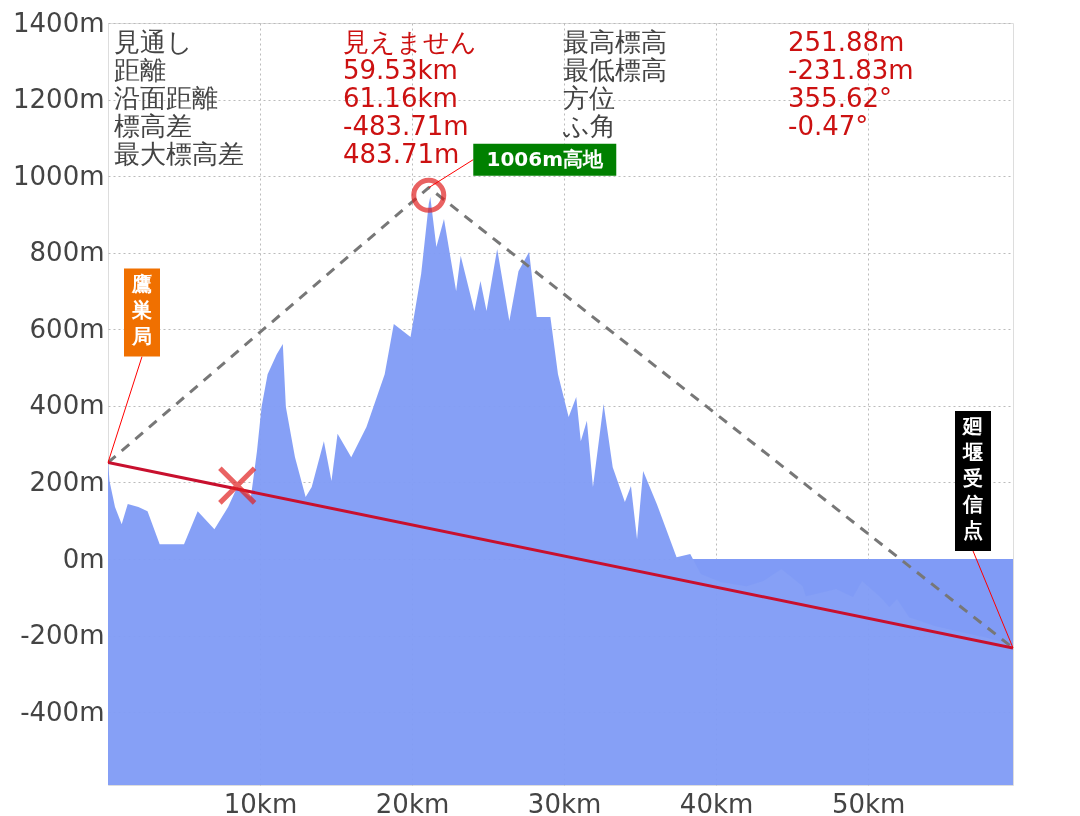 The image size is (1080, 816). What do you see at coordinates (140, 70) in the screenshot?
I see `annotation: 距離` at bounding box center [140, 70].